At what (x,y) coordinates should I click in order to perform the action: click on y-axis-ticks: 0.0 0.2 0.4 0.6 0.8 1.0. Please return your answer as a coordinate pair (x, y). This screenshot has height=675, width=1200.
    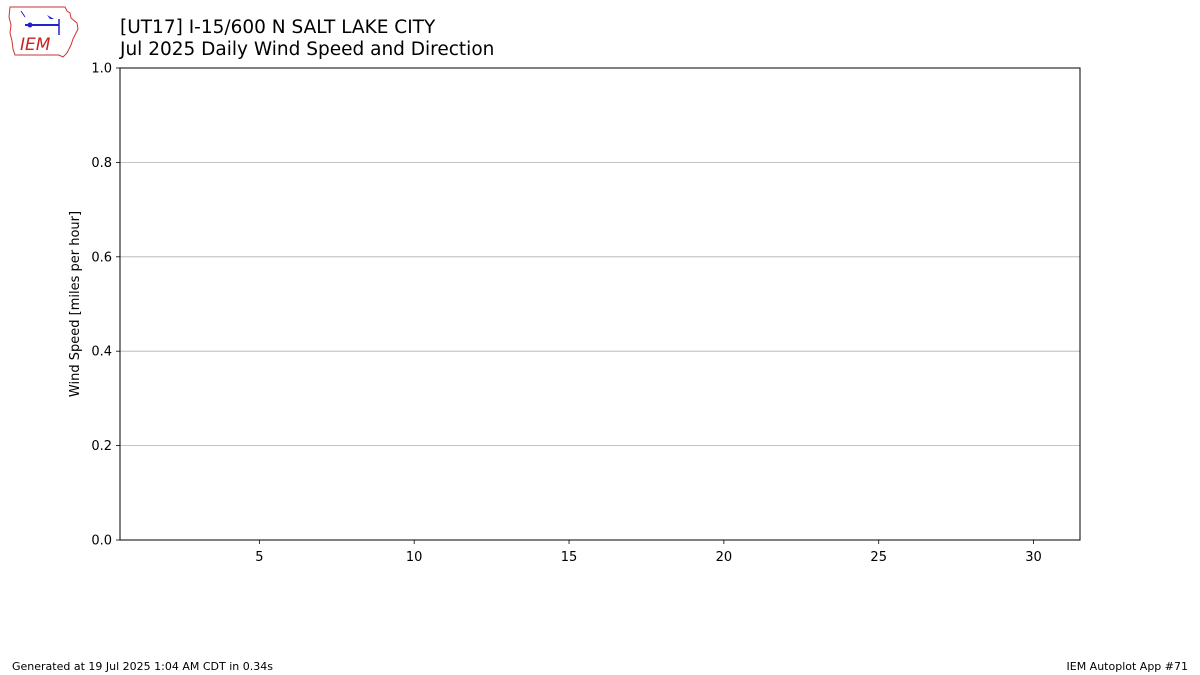
    Looking at the image, I should click on (105, 305).